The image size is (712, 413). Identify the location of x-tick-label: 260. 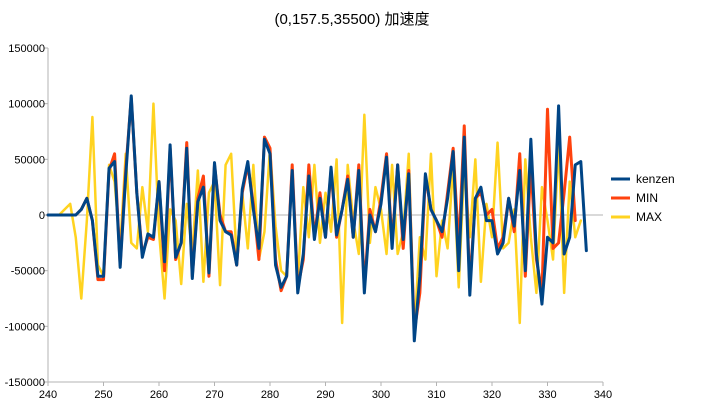
(159, 395).